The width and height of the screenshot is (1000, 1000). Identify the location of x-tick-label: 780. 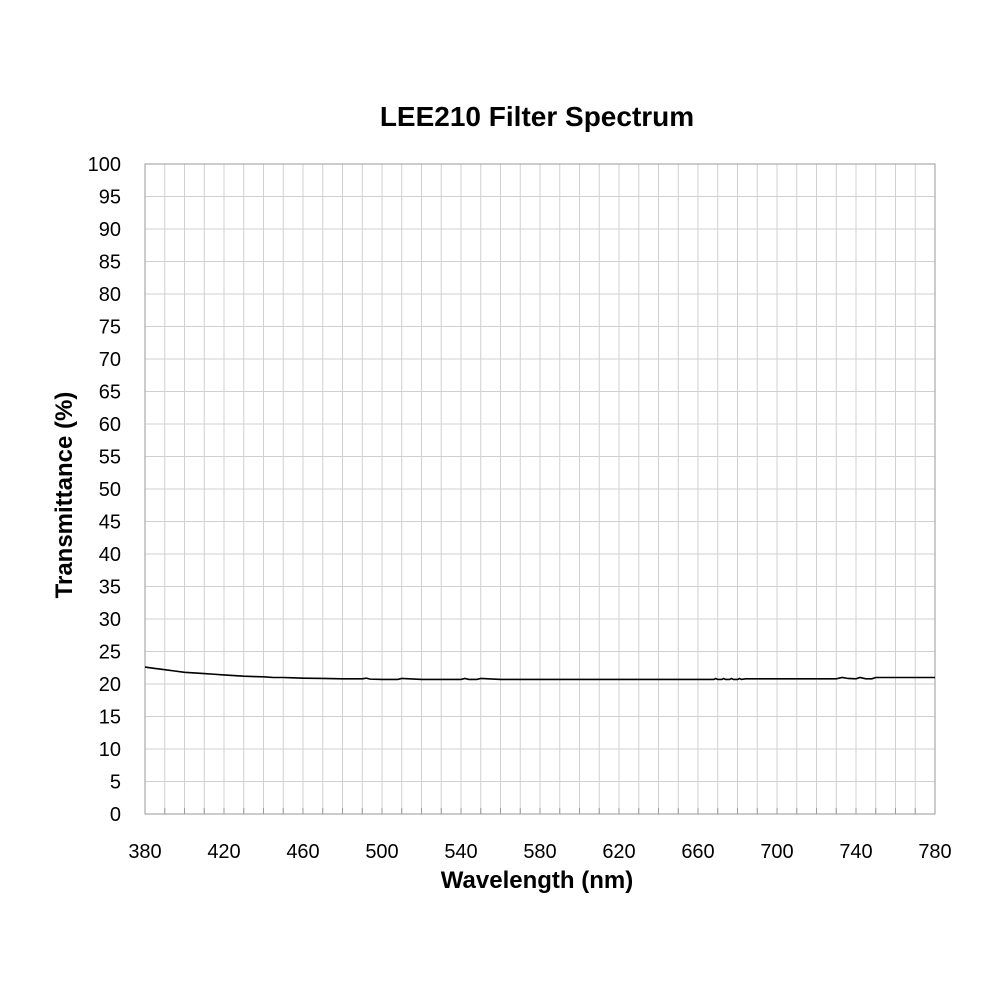
(934, 852).